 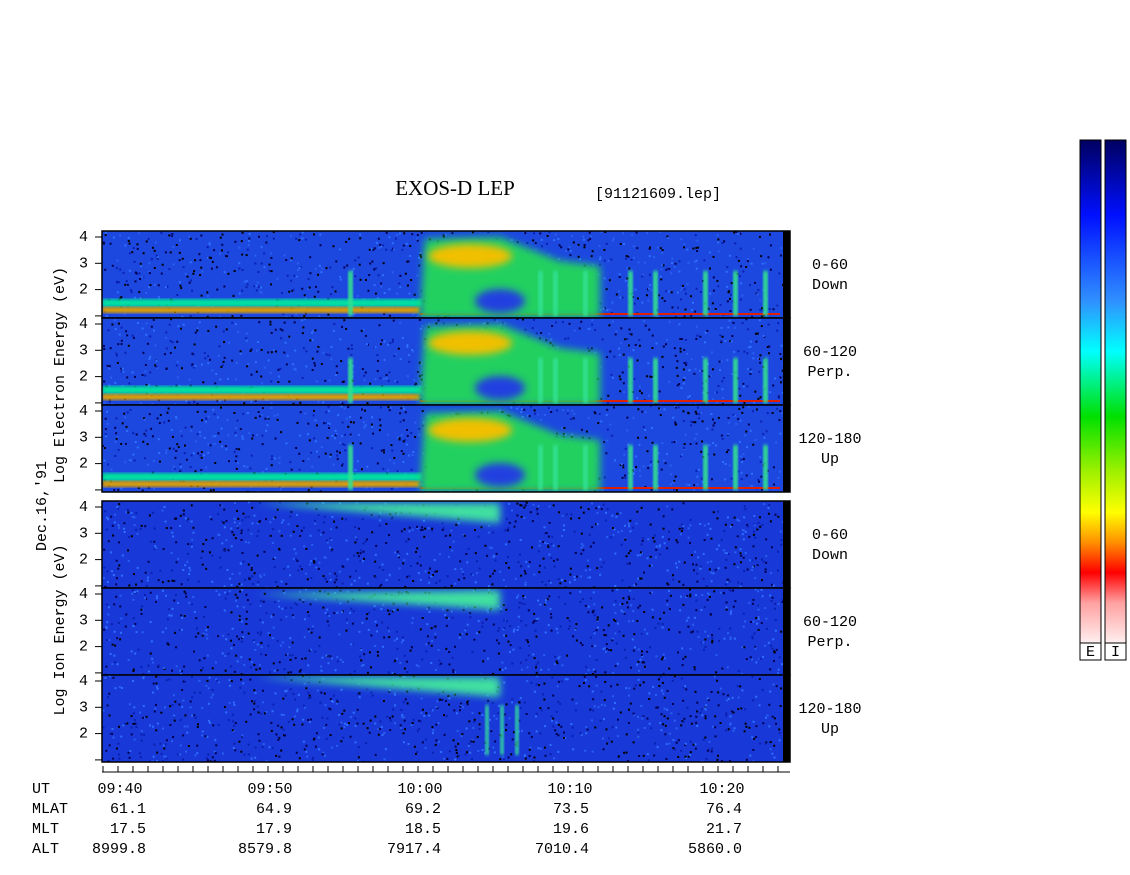 I want to click on direction-label: Perp., so click(x=829, y=642).